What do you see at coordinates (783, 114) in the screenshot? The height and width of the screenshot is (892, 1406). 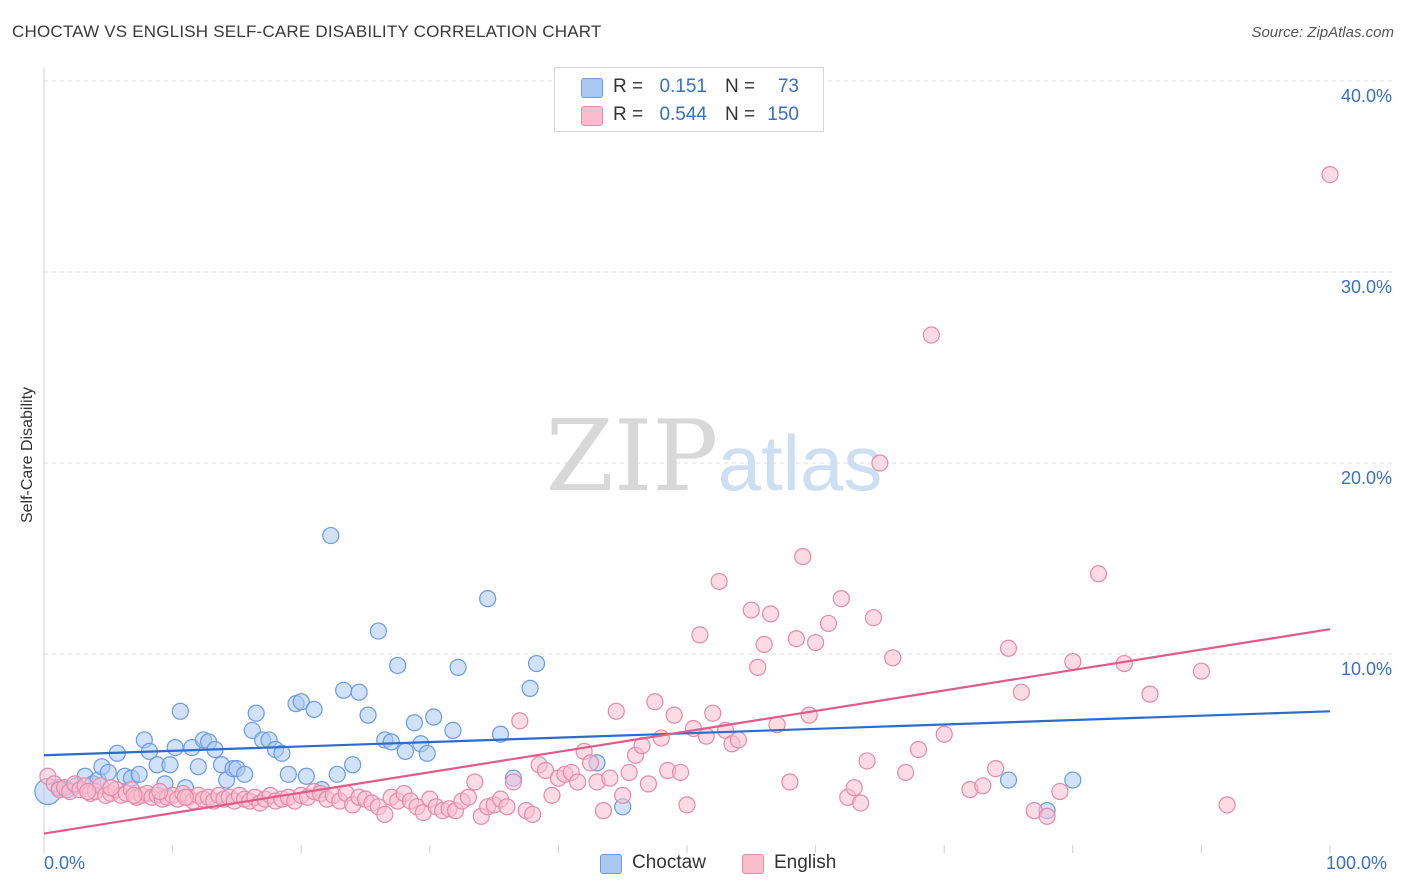 I see `n-value: 150` at bounding box center [783, 114].